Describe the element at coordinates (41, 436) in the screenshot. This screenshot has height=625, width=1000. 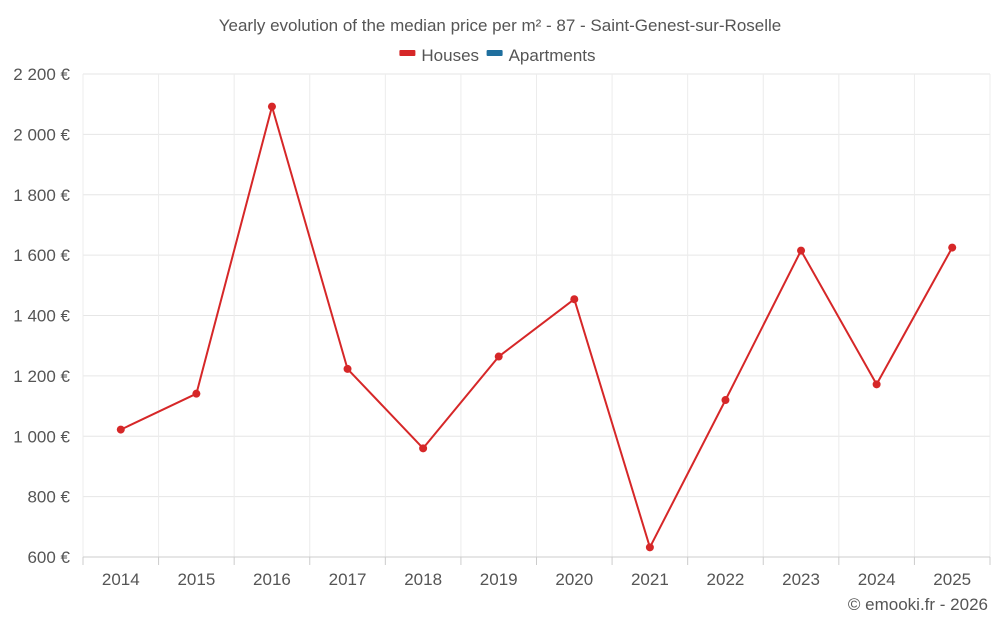
I see `y-tick-label: 1 000 €` at that location.